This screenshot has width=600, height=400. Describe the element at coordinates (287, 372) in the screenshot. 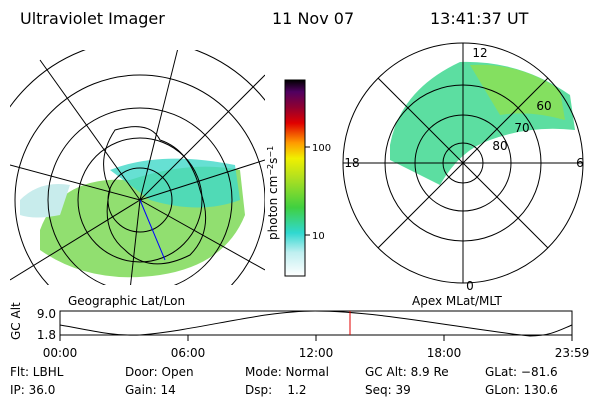

I see `status-field: Mode: Normal` at that location.